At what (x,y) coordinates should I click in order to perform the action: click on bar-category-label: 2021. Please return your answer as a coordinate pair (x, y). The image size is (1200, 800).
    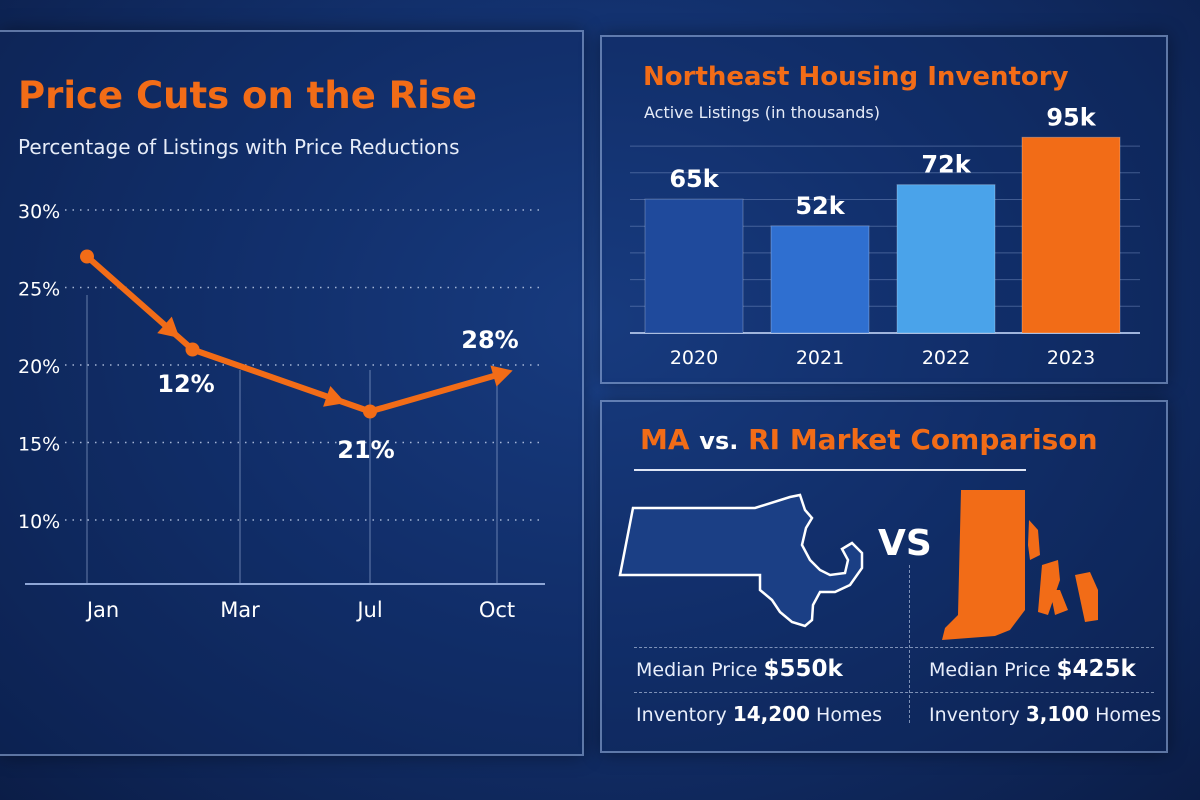
    Looking at the image, I should click on (820, 358).